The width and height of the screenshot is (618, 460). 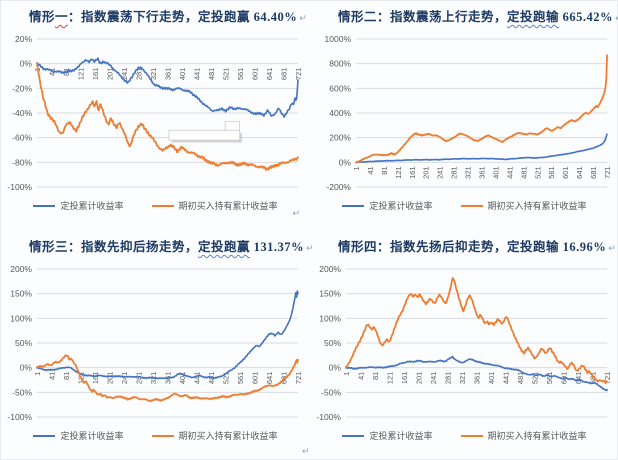 I want to click on callout-tab, so click(x=232, y=126).